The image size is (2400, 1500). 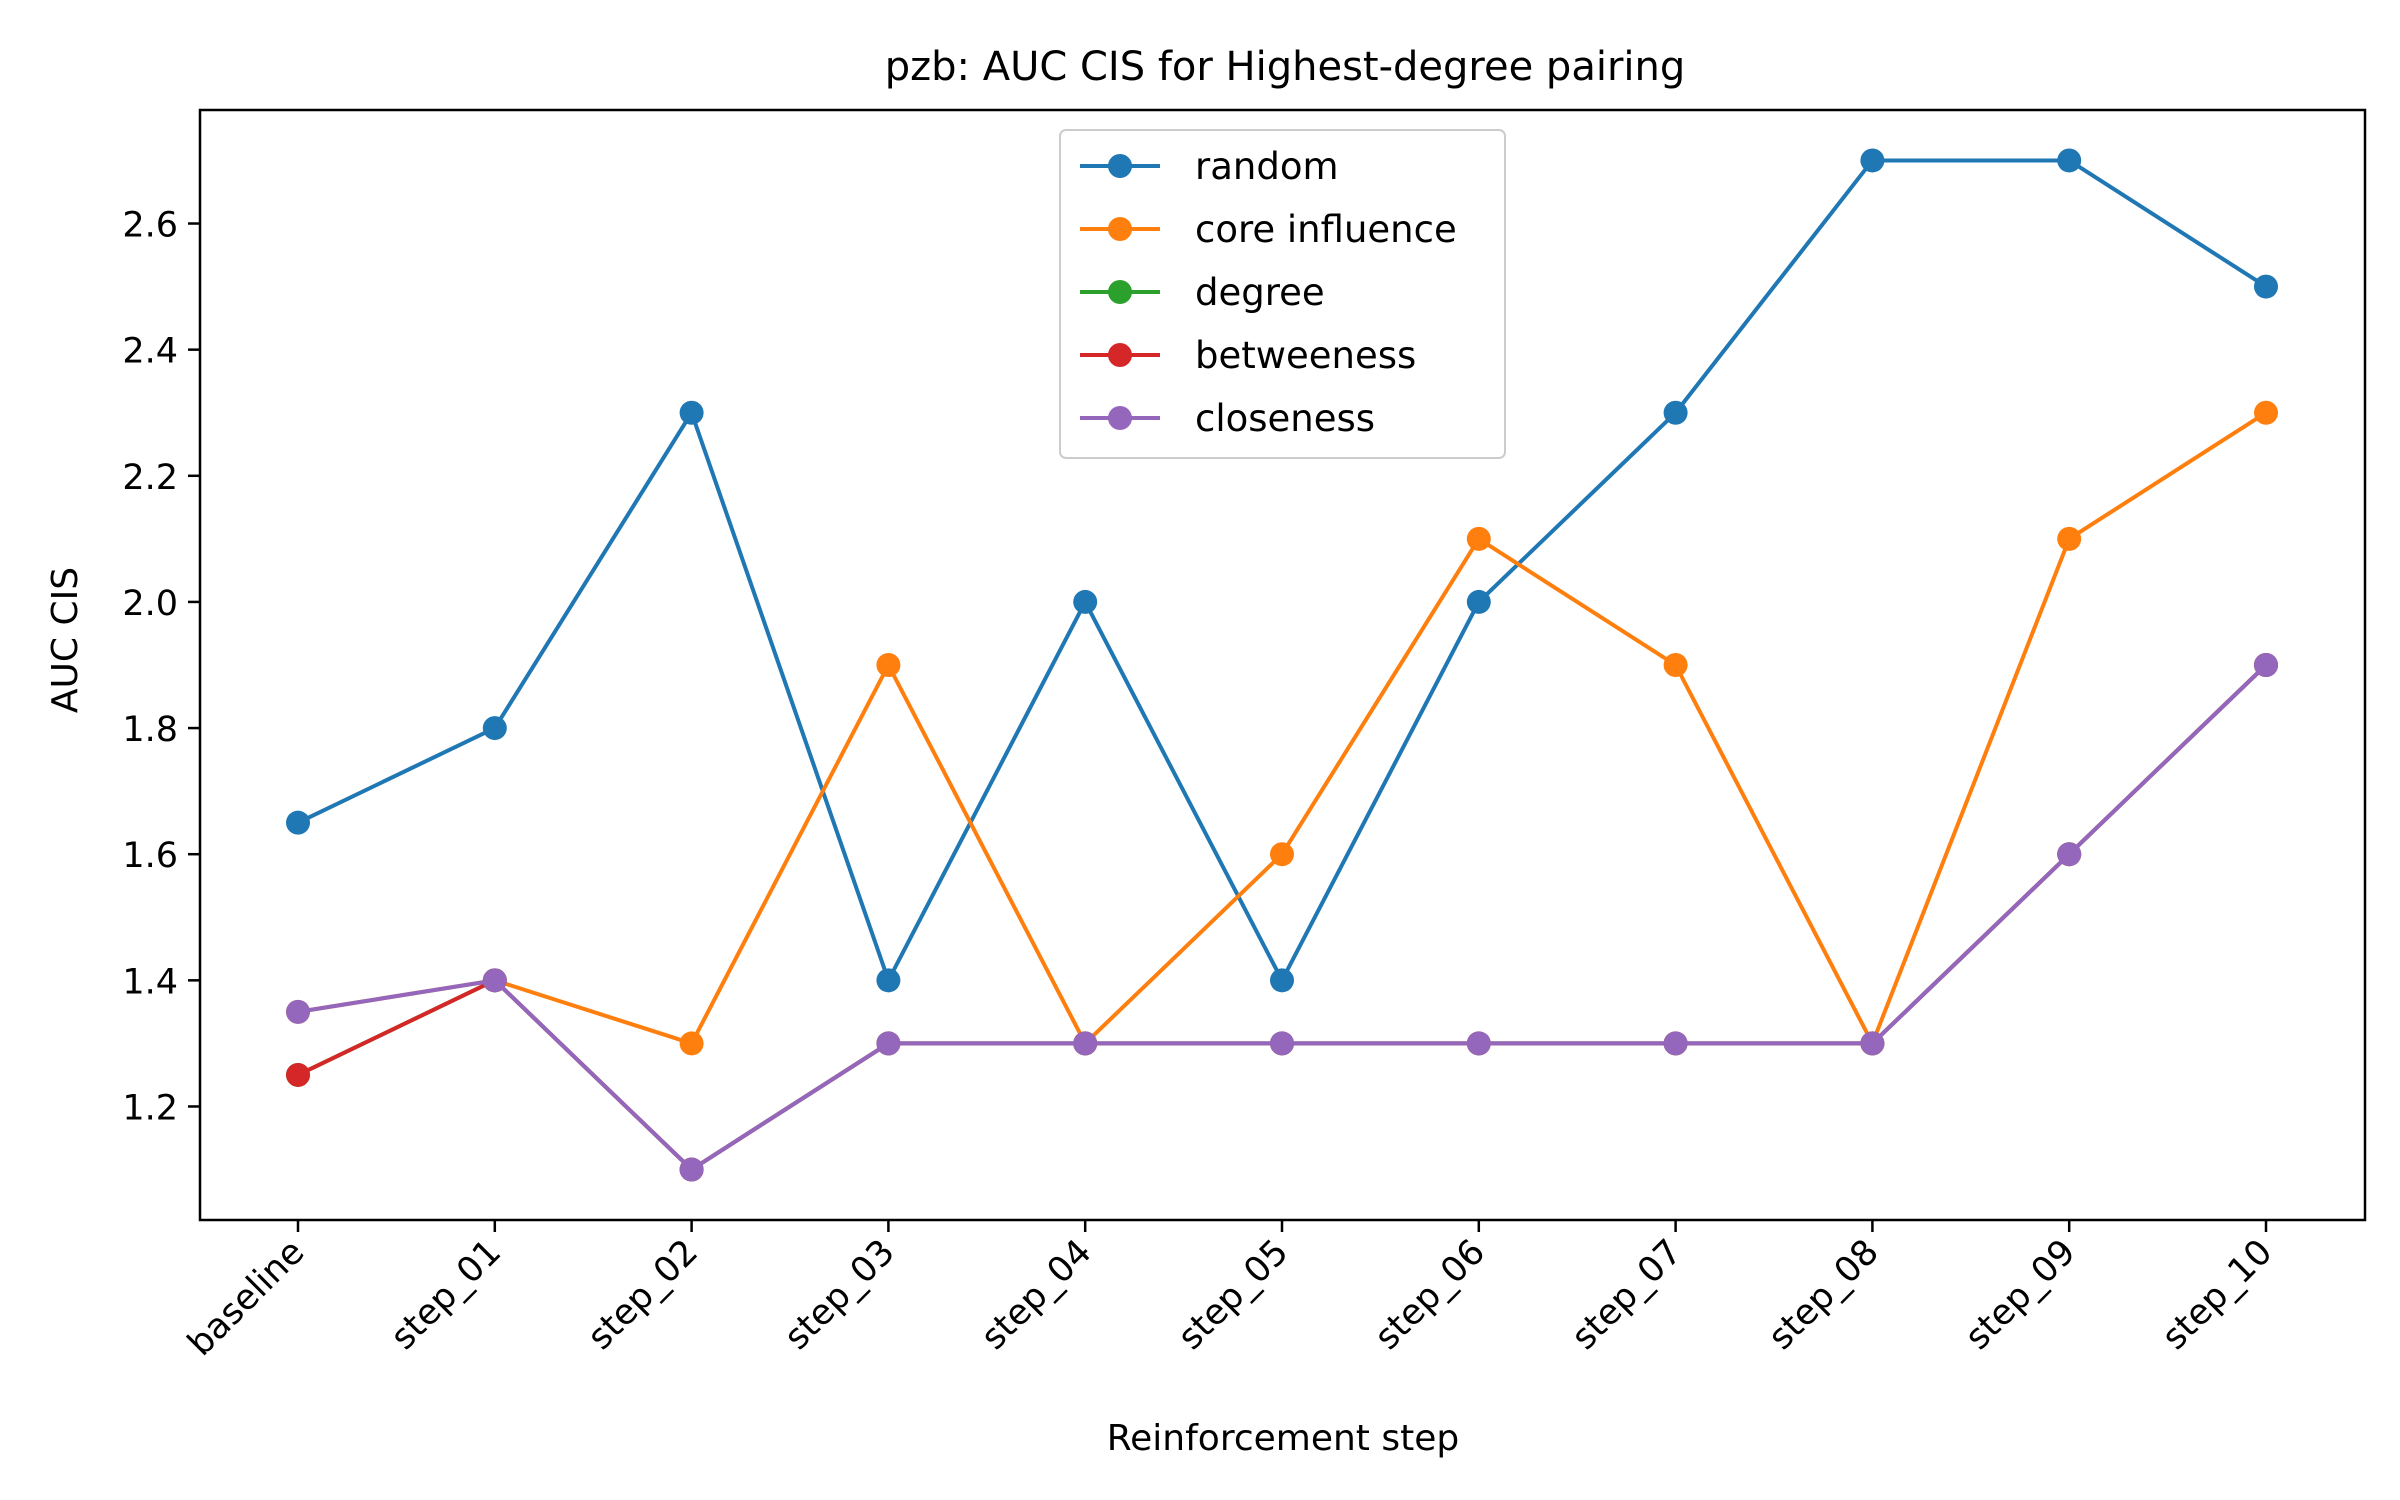 I want to click on legend-box, so click(x=1282, y=294).